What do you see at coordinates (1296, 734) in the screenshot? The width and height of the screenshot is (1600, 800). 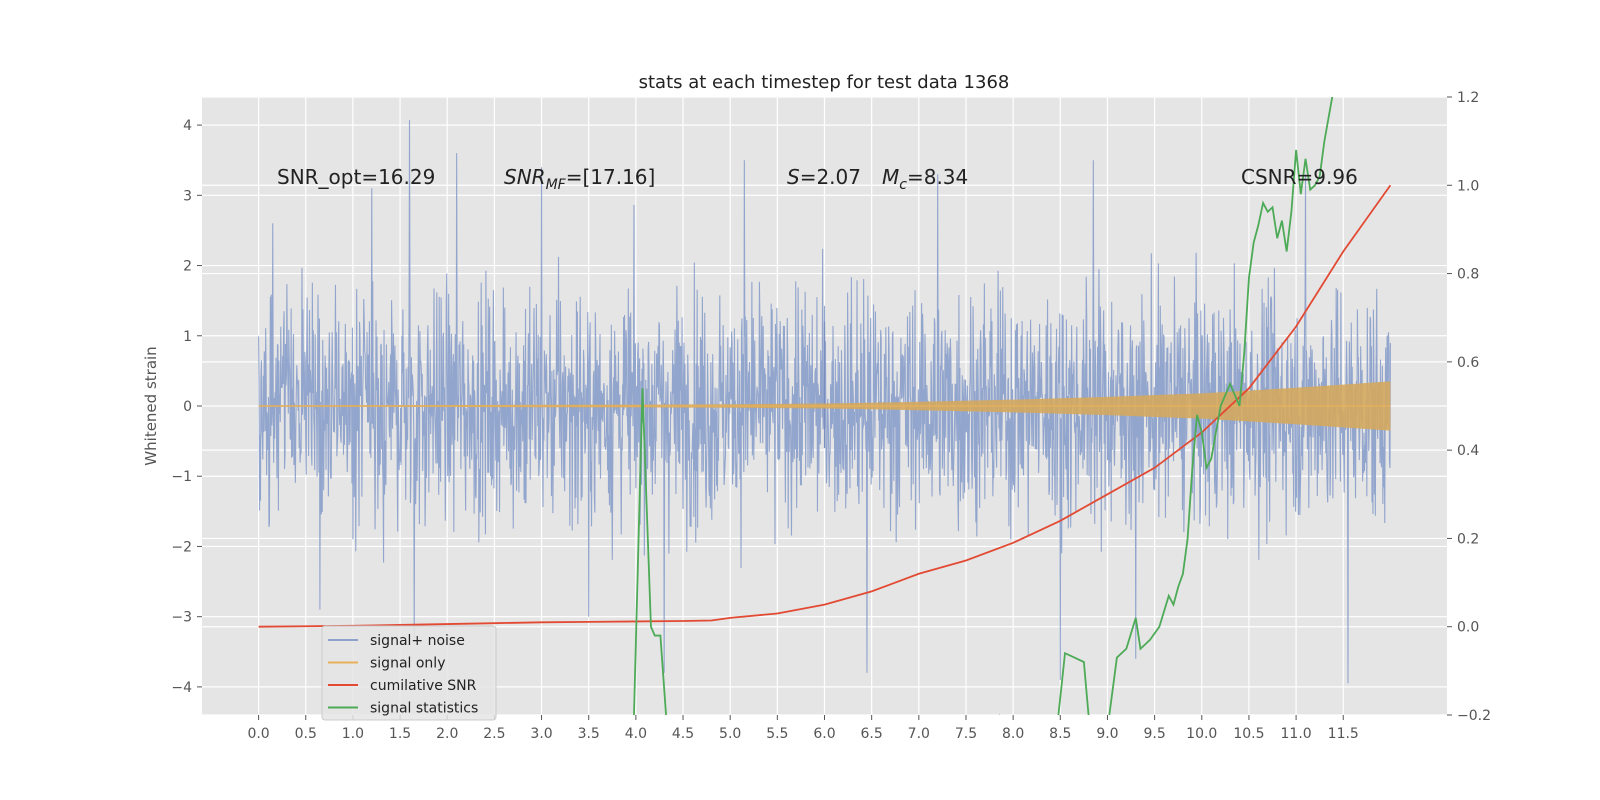 I see `x-tick-label: 11.0` at bounding box center [1296, 734].